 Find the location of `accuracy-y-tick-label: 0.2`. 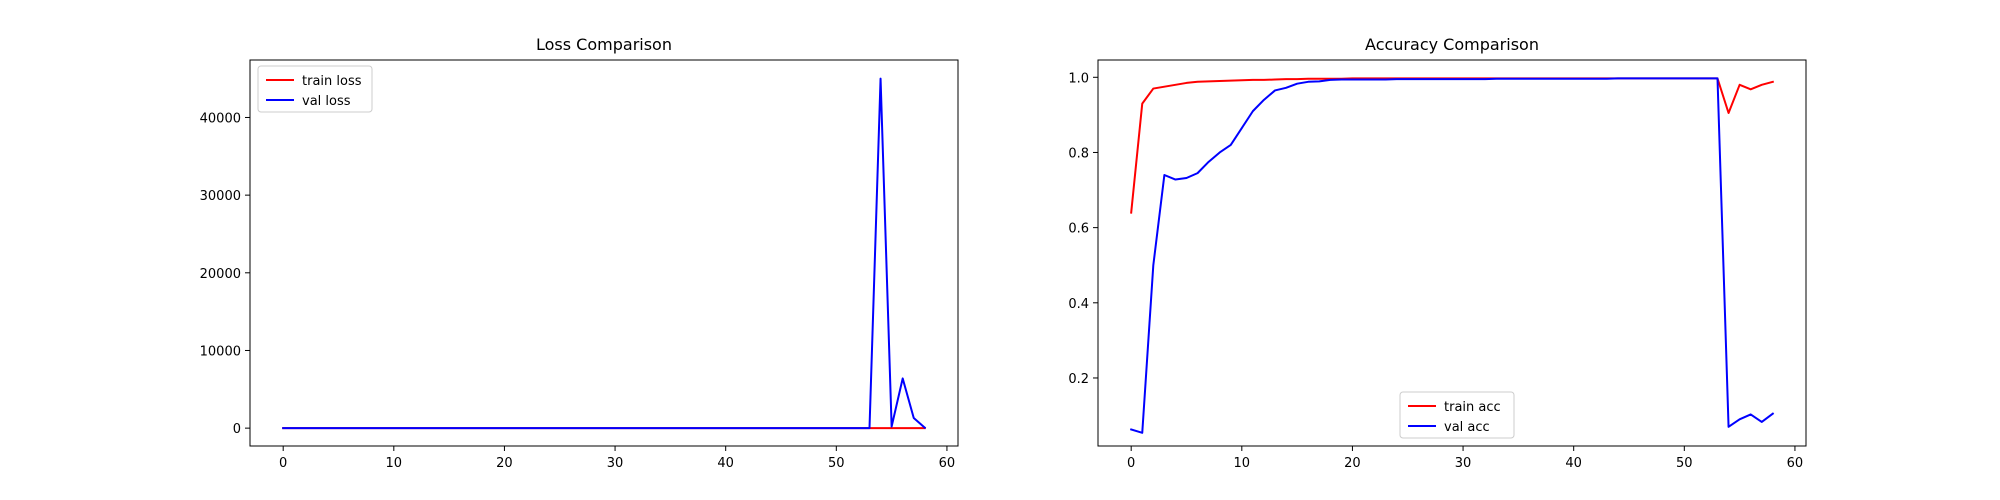

accuracy-y-tick-label: 0.2 is located at coordinates (1078, 379).